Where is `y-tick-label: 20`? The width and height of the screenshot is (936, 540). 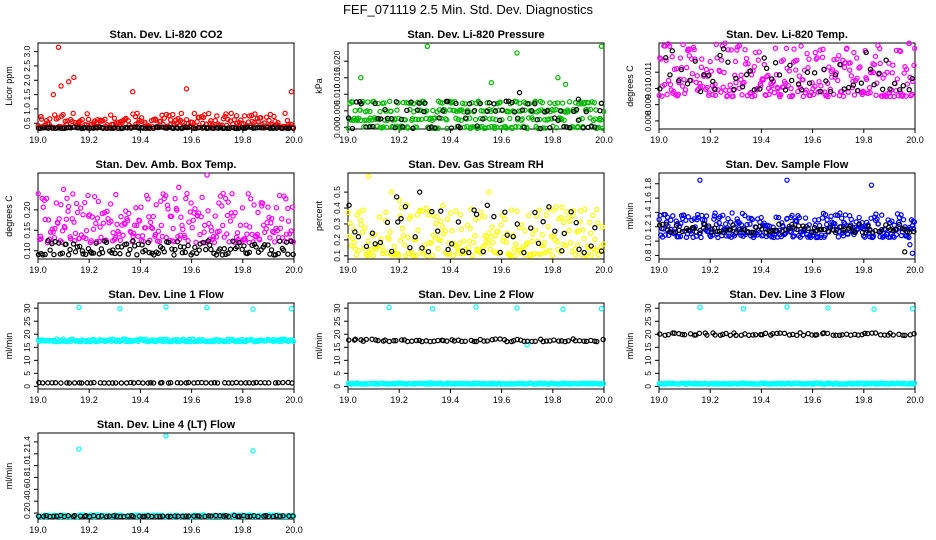 y-tick-label: 20 is located at coordinates (648, 334).